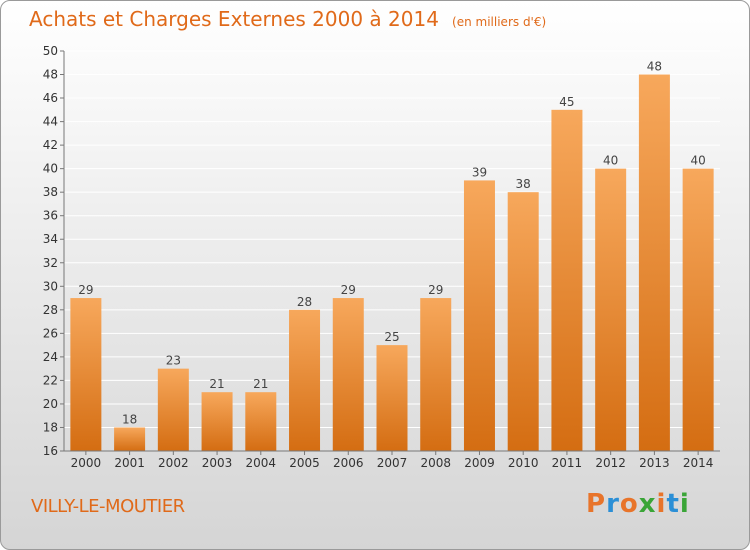 The width and height of the screenshot is (750, 550). I want to click on y-tick-label: 16, so click(50, 451).